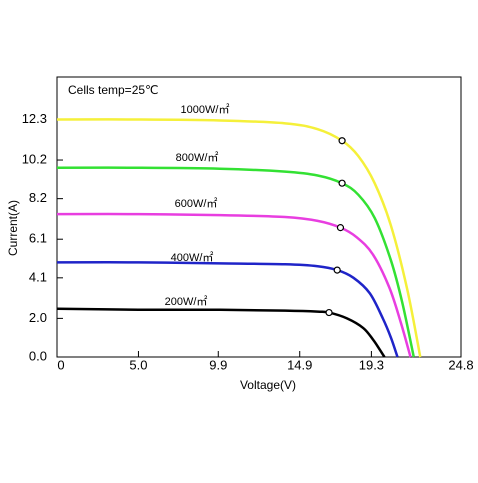 Image resolution: width=478 pixels, height=483 pixels. What do you see at coordinates (38, 197) in the screenshot?
I see `y-tick-label: 8.2` at bounding box center [38, 197].